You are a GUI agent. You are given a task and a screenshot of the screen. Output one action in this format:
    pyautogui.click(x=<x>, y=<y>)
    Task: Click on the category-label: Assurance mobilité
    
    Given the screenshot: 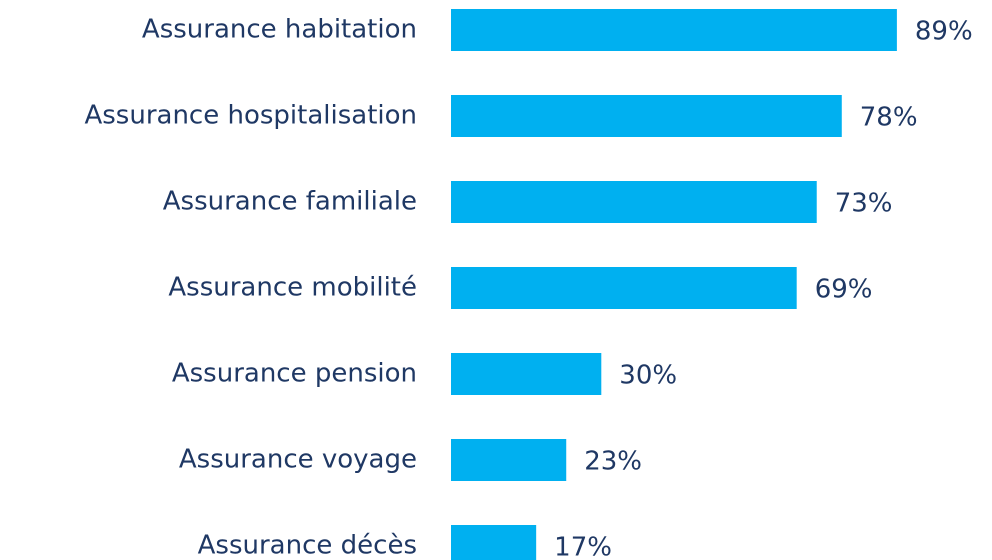 What is the action you would take?
    pyautogui.click(x=292, y=288)
    